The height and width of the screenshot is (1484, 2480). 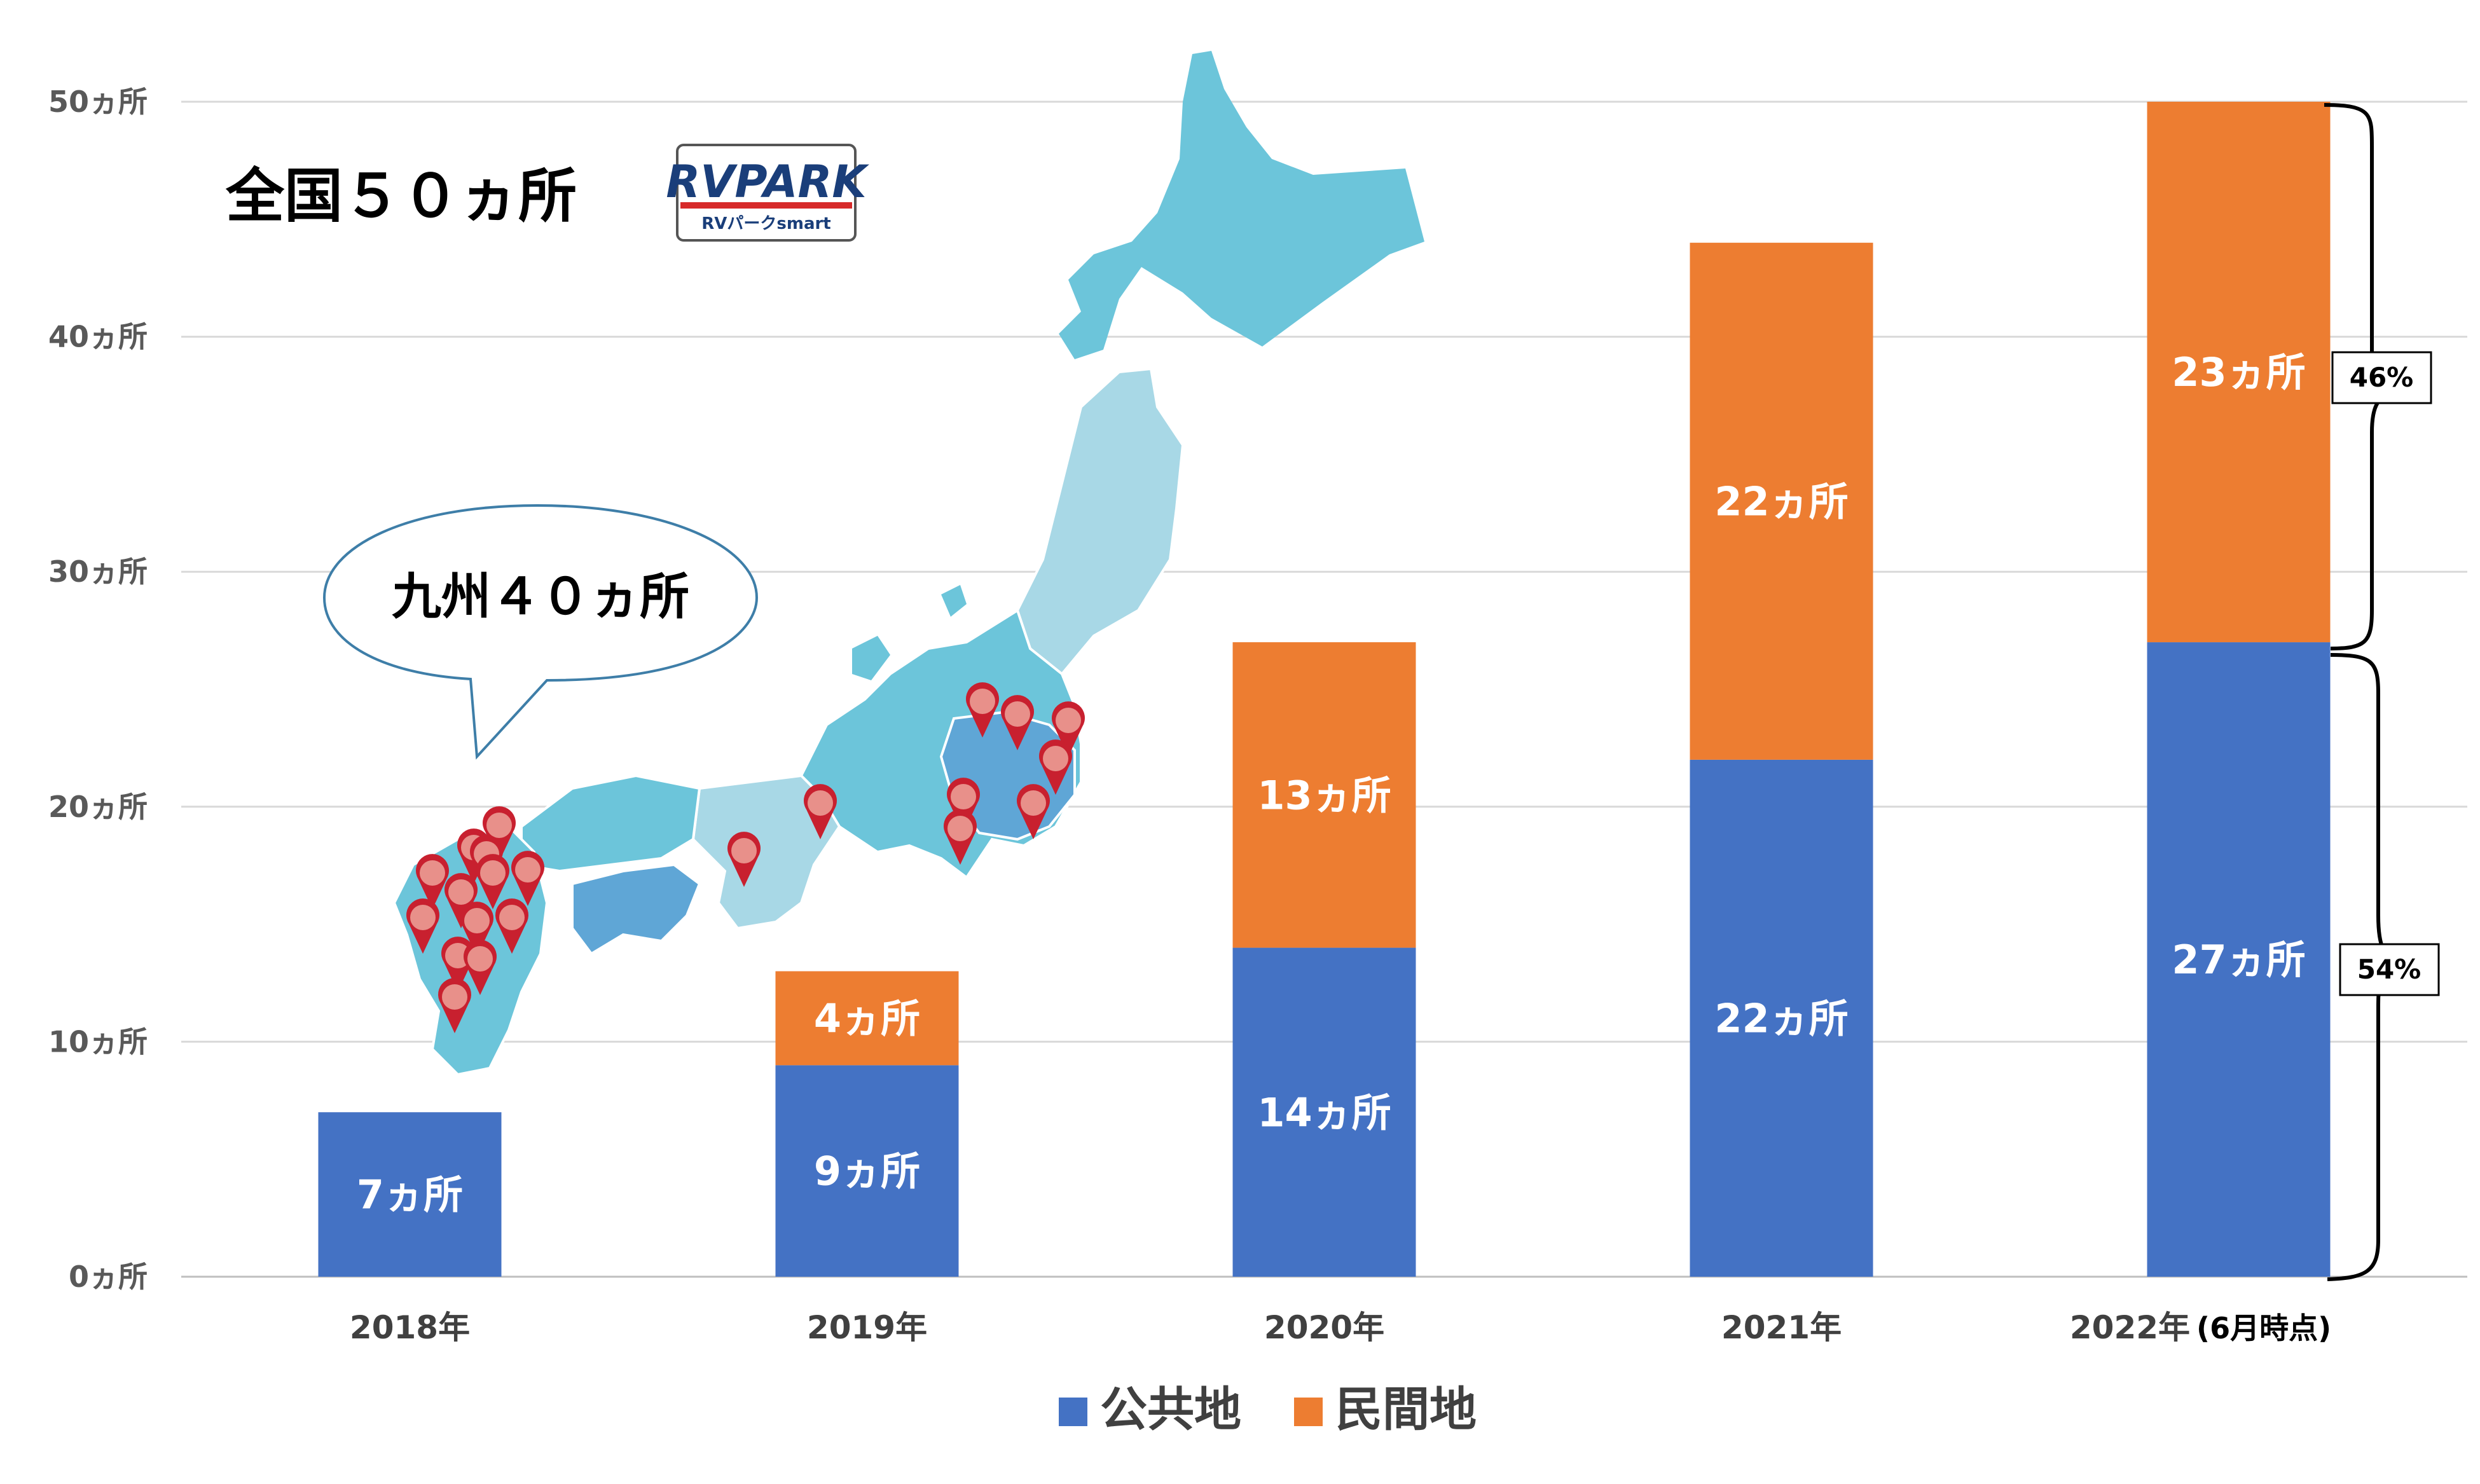 What do you see at coordinates (867, 1327) in the screenshot?
I see `x-tick-label: 2019年` at bounding box center [867, 1327].